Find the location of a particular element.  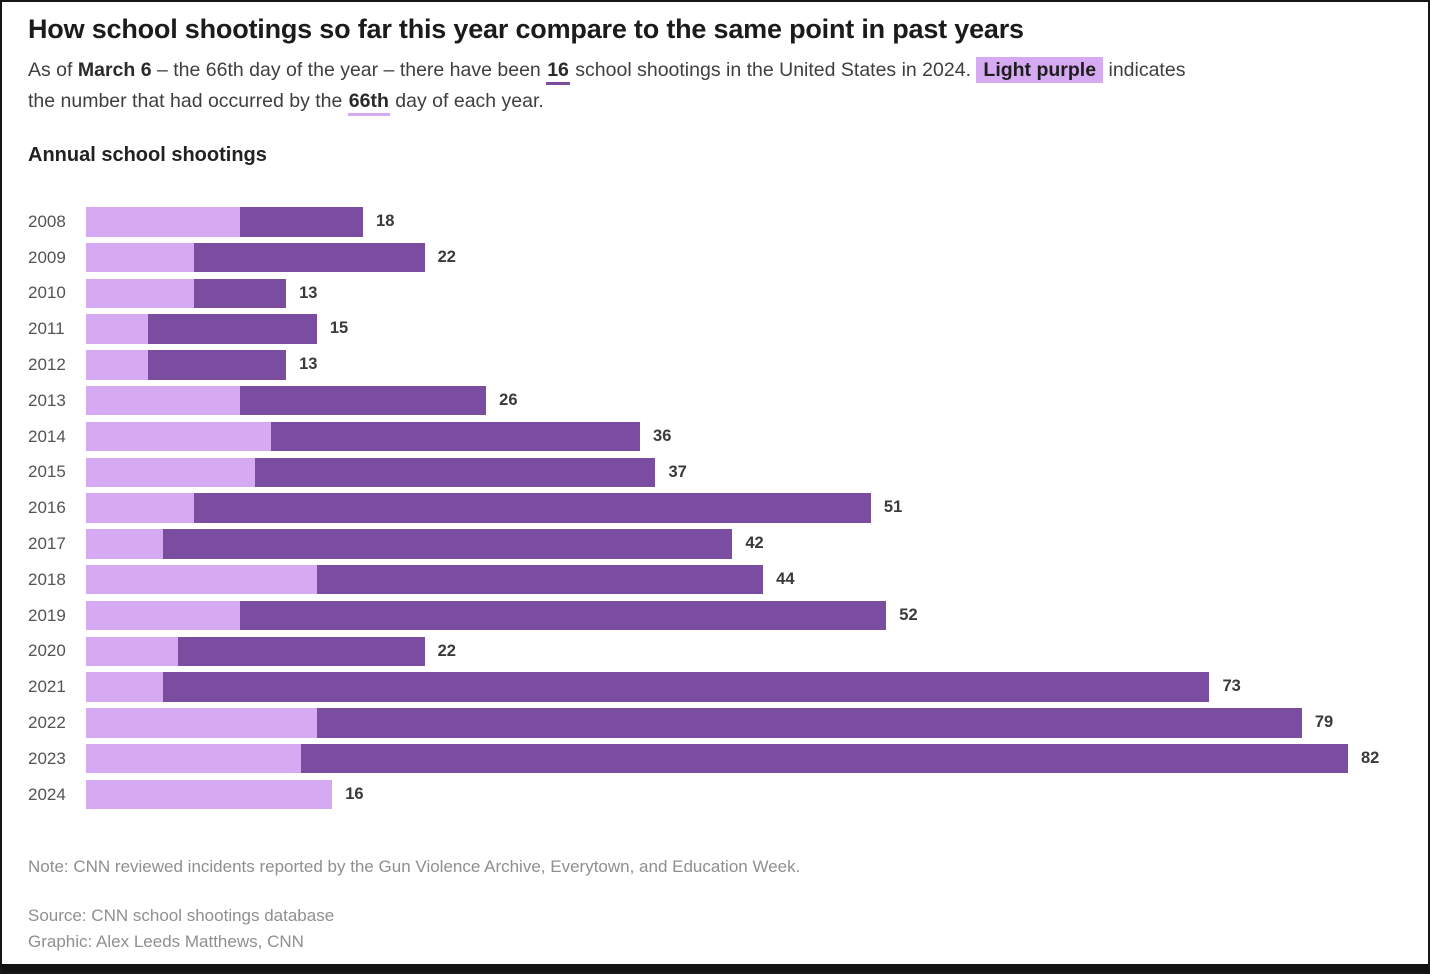

bar-row: 2021 73 is located at coordinates (723, 687).